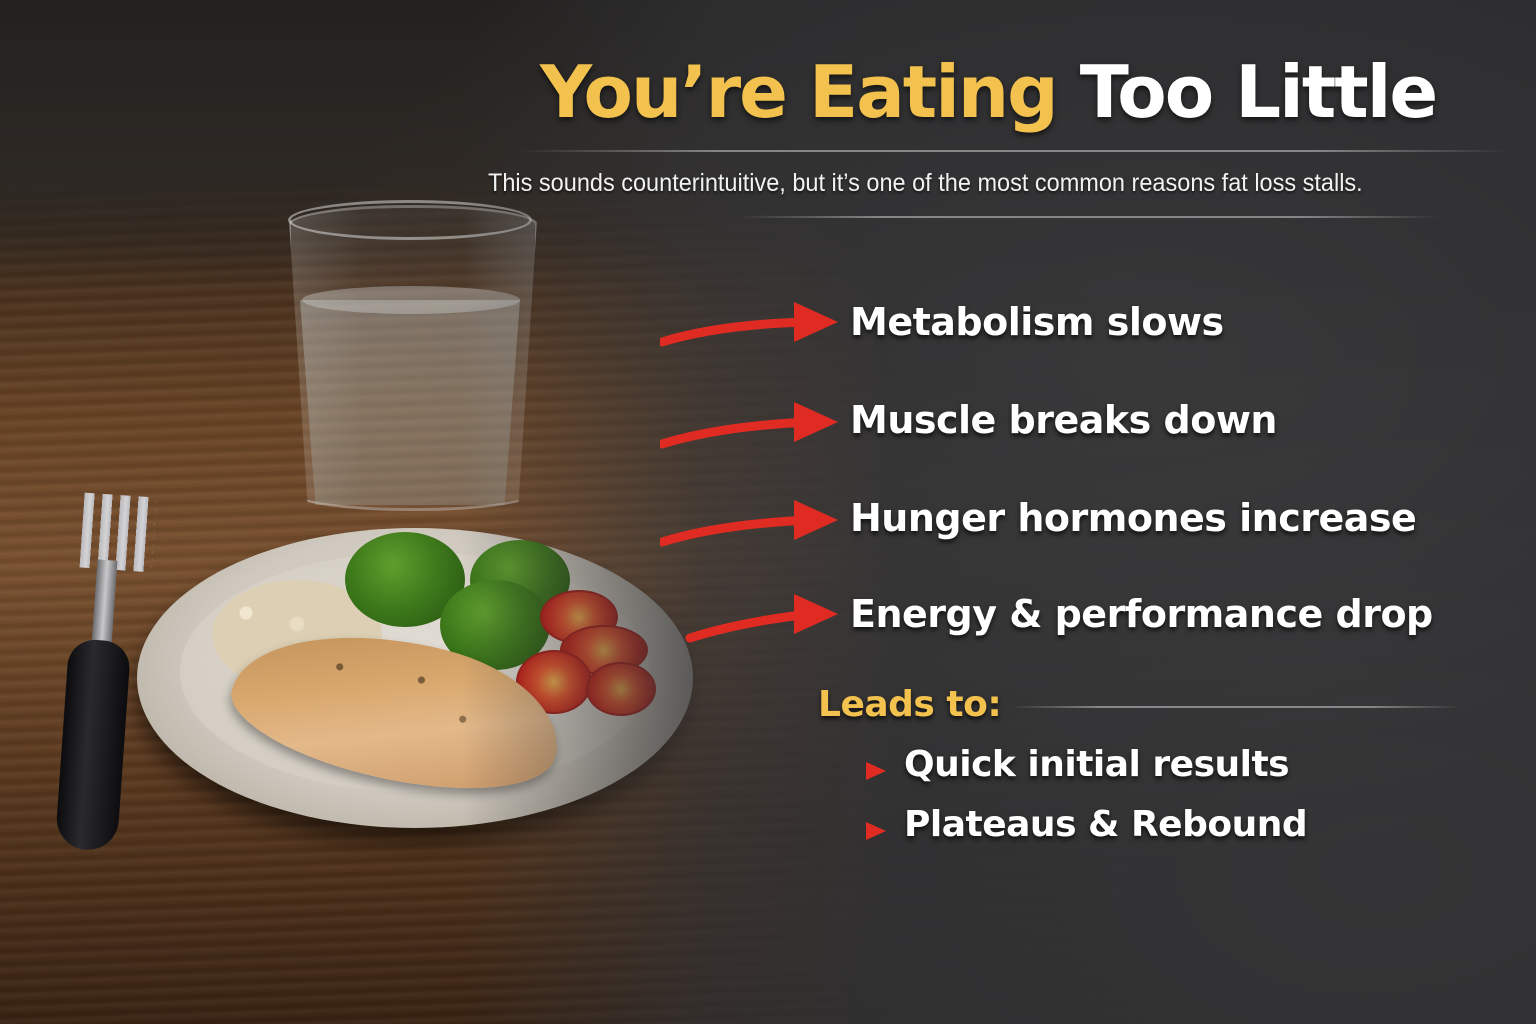  I want to click on headline-rest: Too Little, so click(1258, 92).